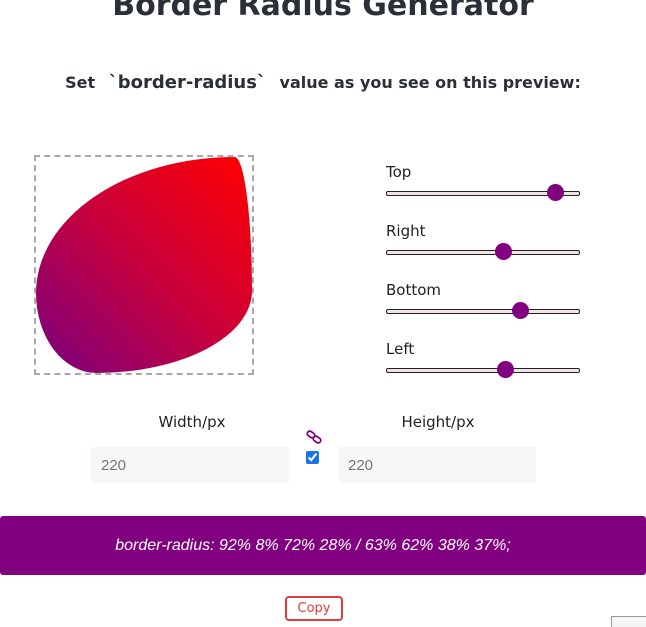  What do you see at coordinates (312, 457) in the screenshot?
I see `aspect-lock-checkbox` at bounding box center [312, 457].